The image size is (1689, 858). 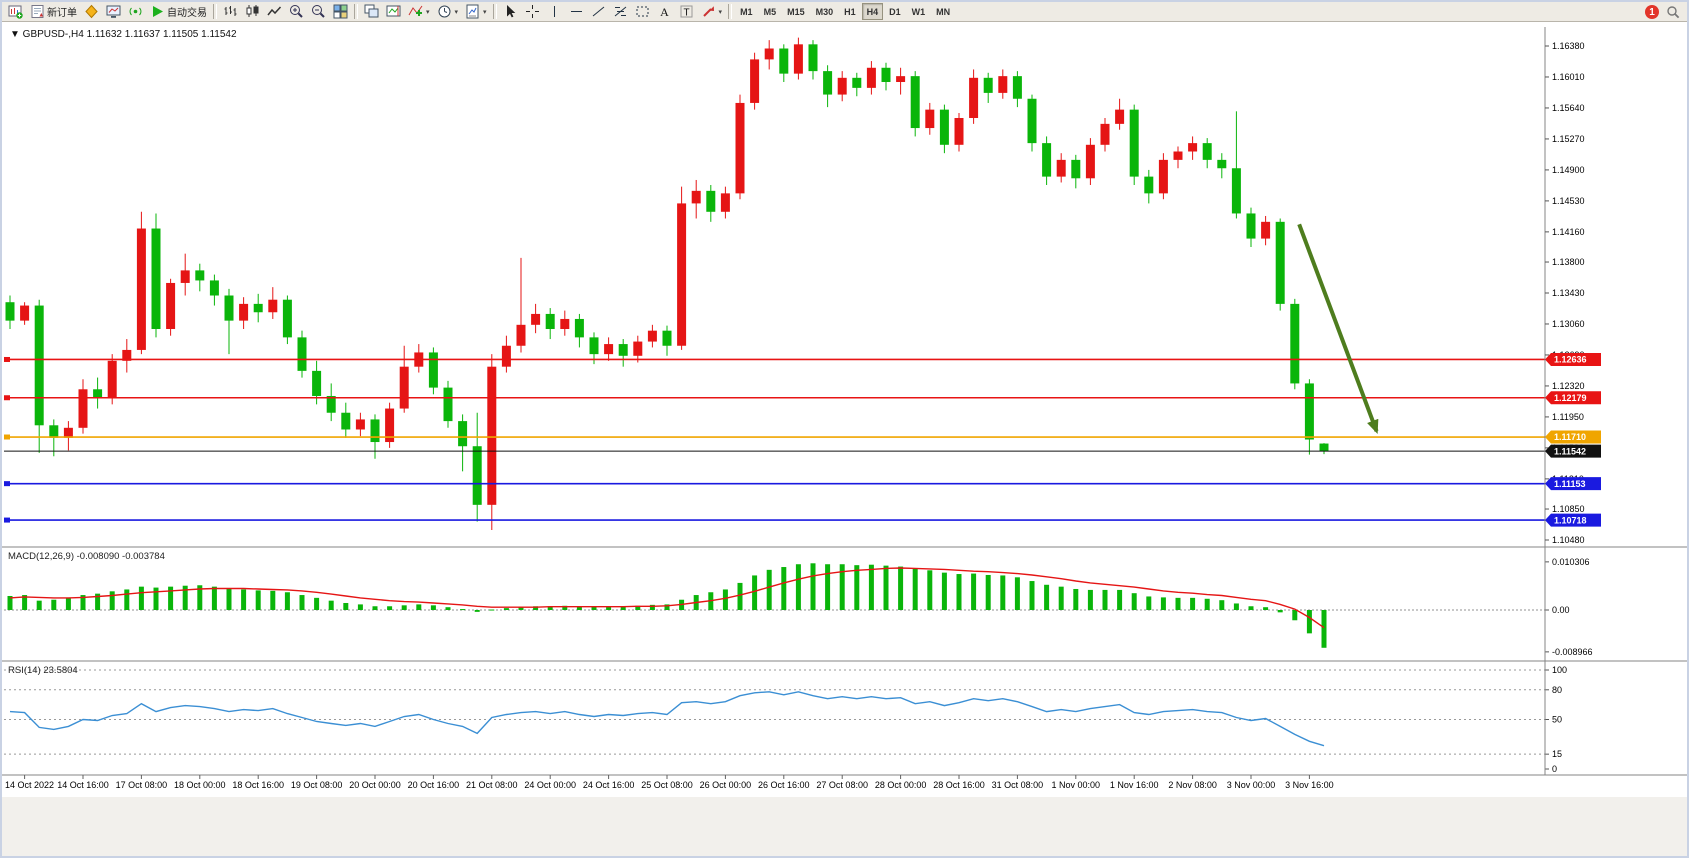 I want to click on tile-icon, so click(x=340, y=11).